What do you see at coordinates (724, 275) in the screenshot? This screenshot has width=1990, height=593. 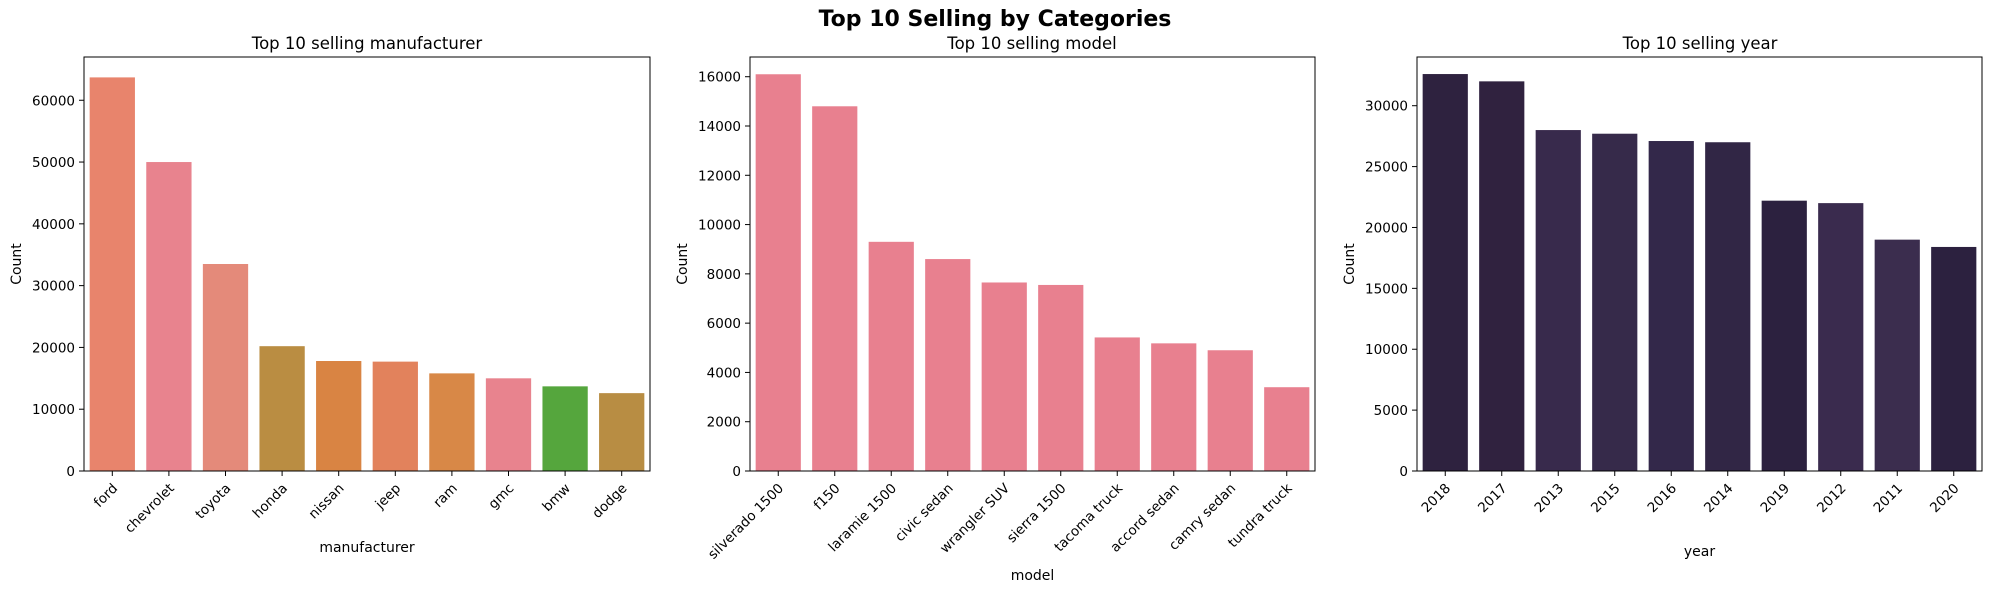 I see `y-tick-label: 8000` at bounding box center [724, 275].